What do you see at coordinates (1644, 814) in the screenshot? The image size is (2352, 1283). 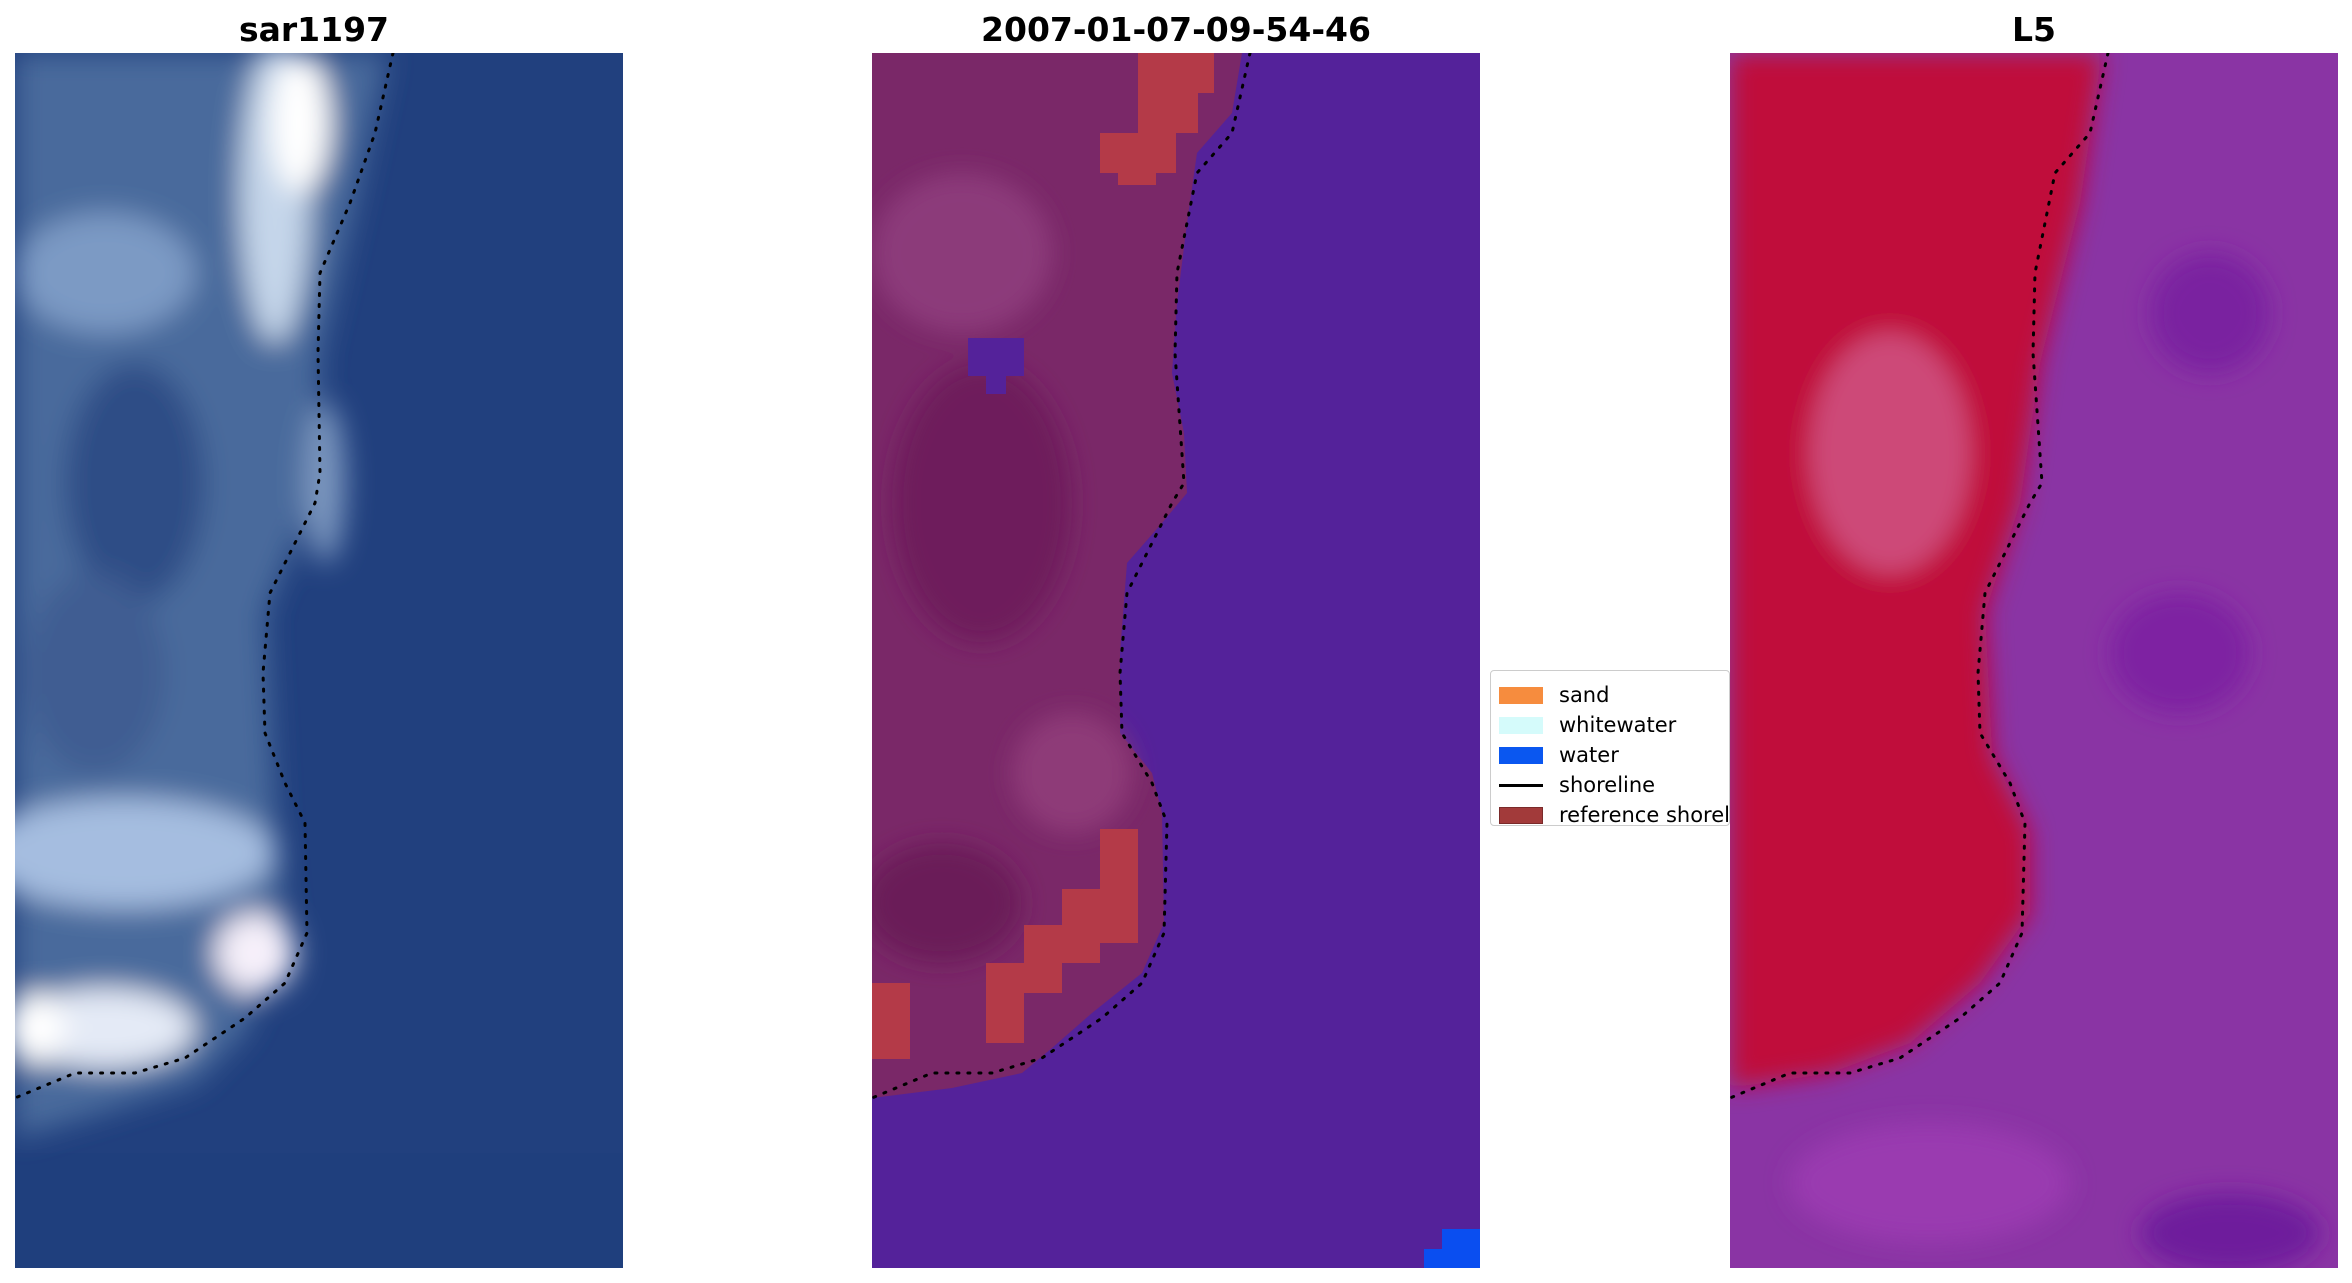 I see `legend-label: reference shoreline` at bounding box center [1644, 814].